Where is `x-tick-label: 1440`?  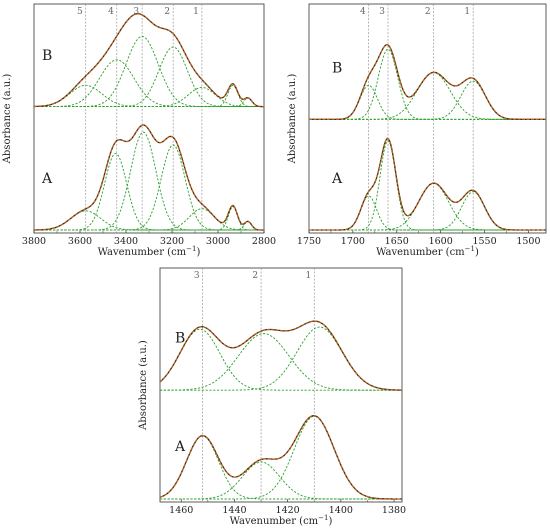 x-tick-label: 1440 is located at coordinates (234, 510).